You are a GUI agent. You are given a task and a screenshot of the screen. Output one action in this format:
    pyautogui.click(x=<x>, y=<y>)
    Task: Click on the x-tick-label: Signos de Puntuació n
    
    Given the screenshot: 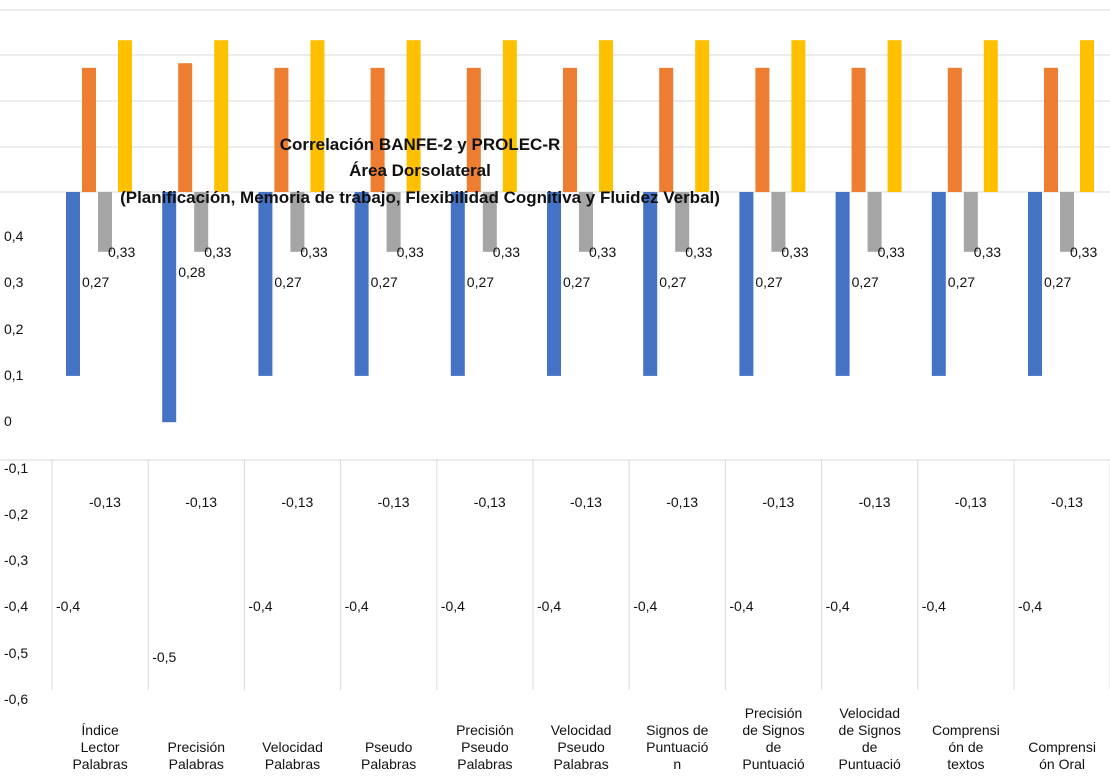 What is the action you would take?
    pyautogui.click(x=677, y=747)
    